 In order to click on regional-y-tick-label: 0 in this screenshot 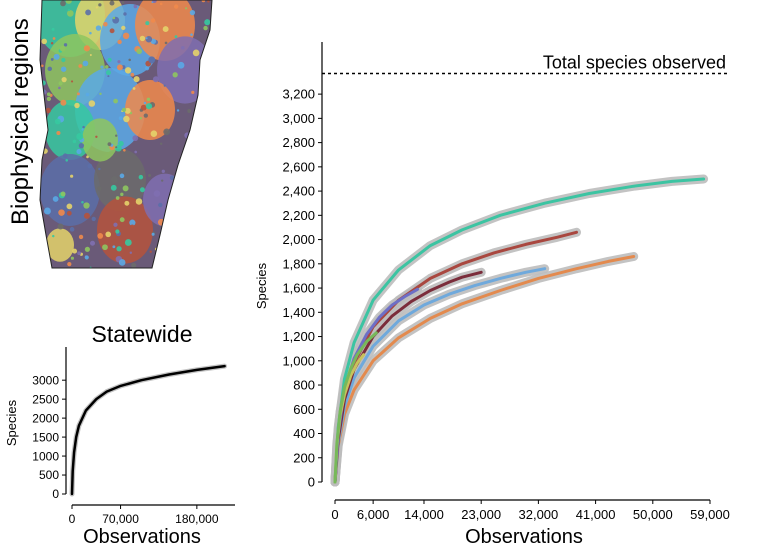, I will do `click(311, 482)`.